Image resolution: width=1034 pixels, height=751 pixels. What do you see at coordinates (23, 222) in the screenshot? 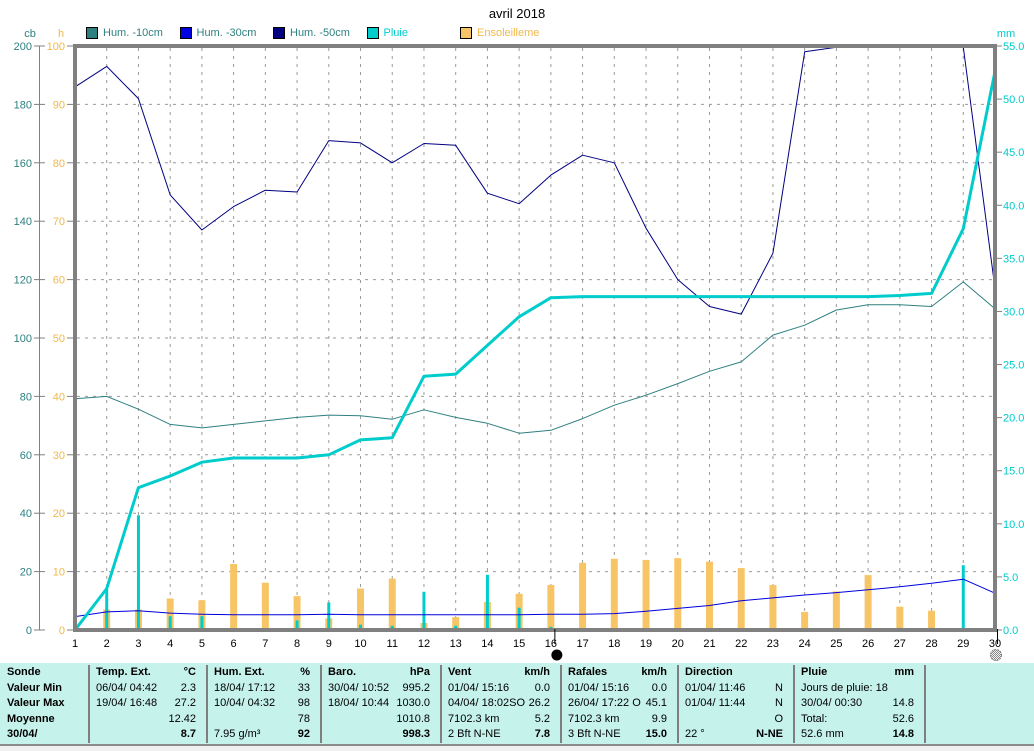
I see `cb-axis-tick-label: 140` at bounding box center [23, 222].